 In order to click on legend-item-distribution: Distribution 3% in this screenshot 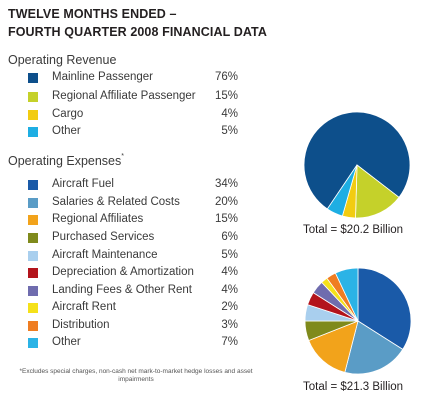, I will do `click(133, 327)`.